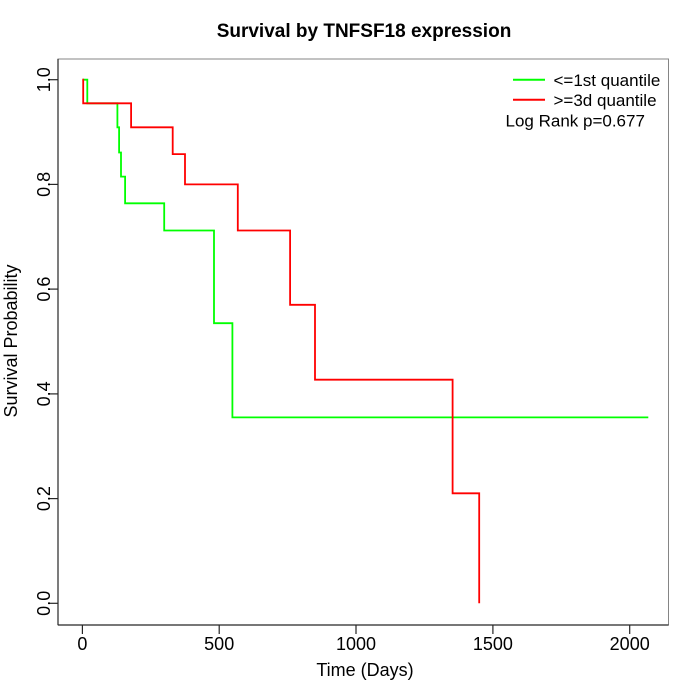  I want to click on x-tick-label: 500, so click(219, 644).